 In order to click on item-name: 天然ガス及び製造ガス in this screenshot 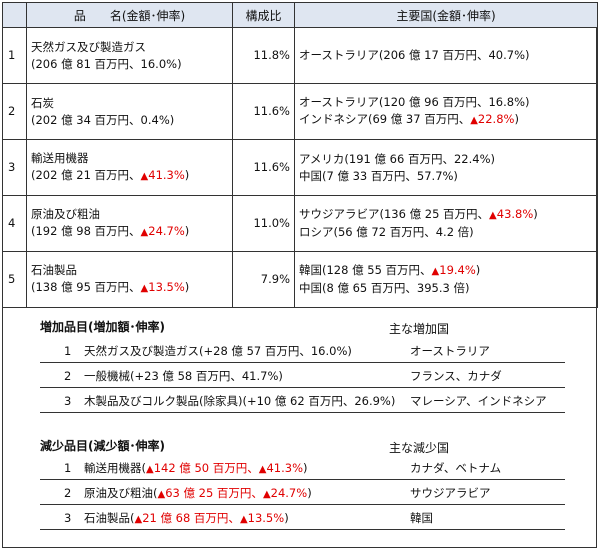, I will do `click(88, 46)`.